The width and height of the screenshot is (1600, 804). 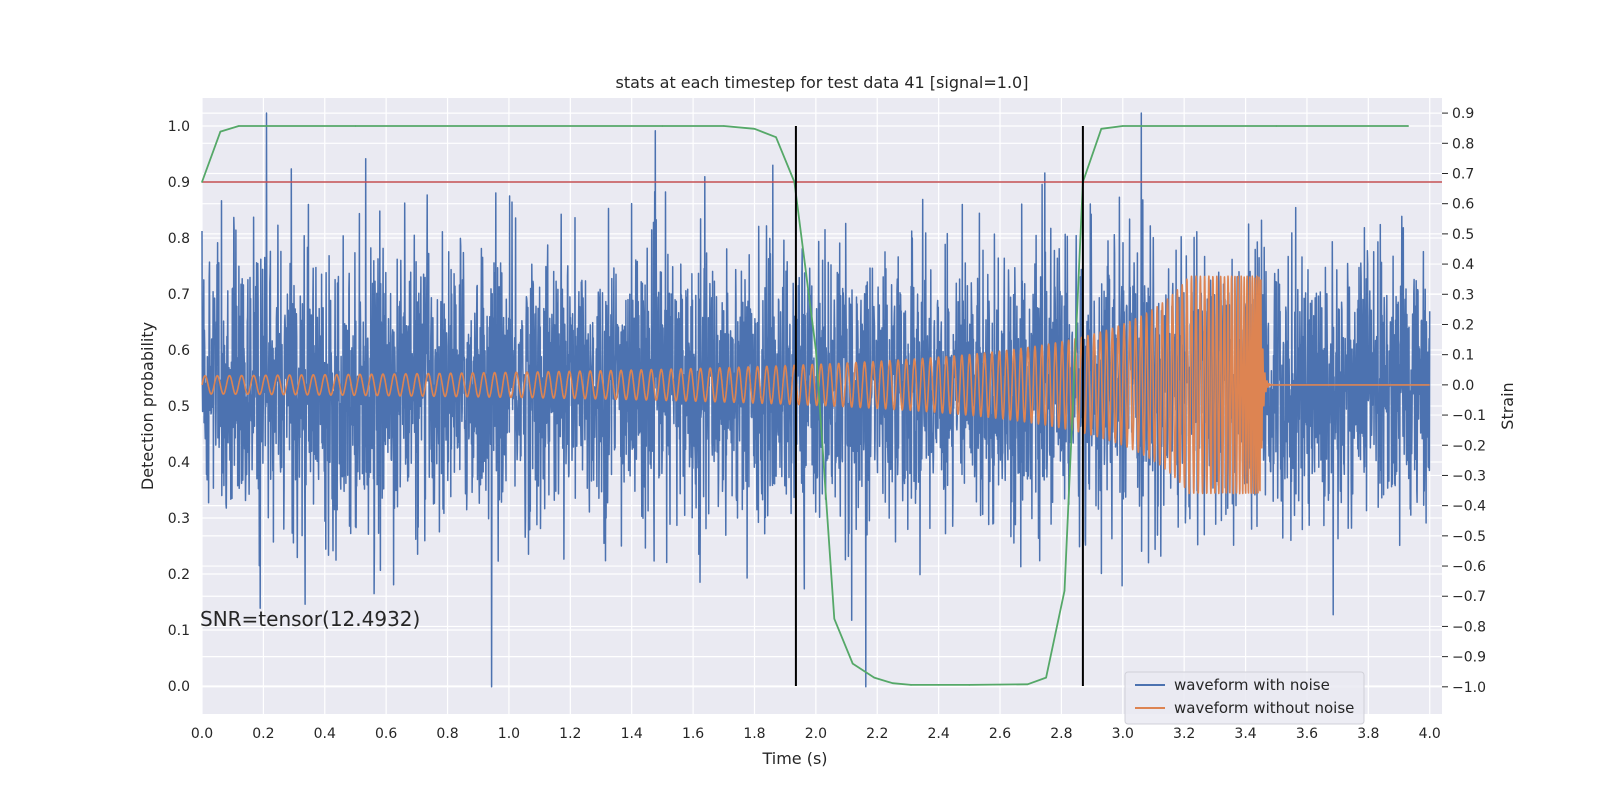 I want to click on y-left-tick-label: 0.1, so click(x=179, y=631).